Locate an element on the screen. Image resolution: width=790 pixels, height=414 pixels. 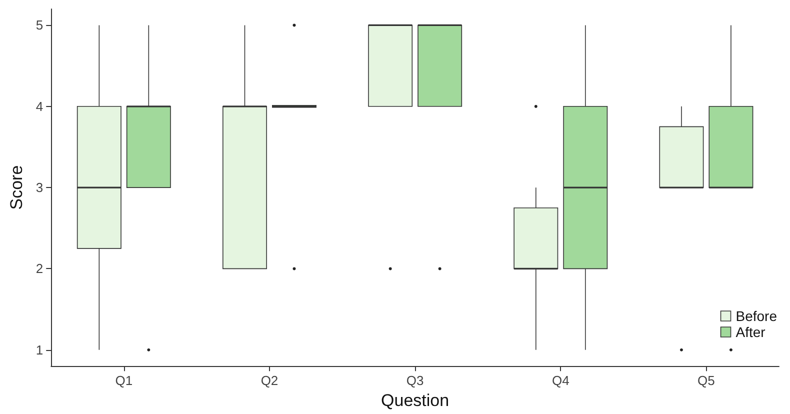
legend-label: After is located at coordinates (751, 332).